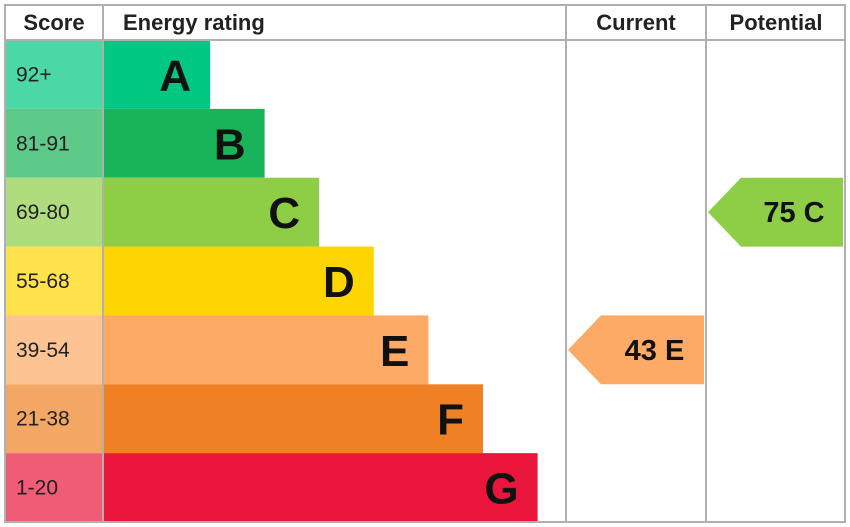 This screenshot has width=850, height=527. What do you see at coordinates (655, 351) in the screenshot?
I see `current-rating-label: 43 E` at bounding box center [655, 351].